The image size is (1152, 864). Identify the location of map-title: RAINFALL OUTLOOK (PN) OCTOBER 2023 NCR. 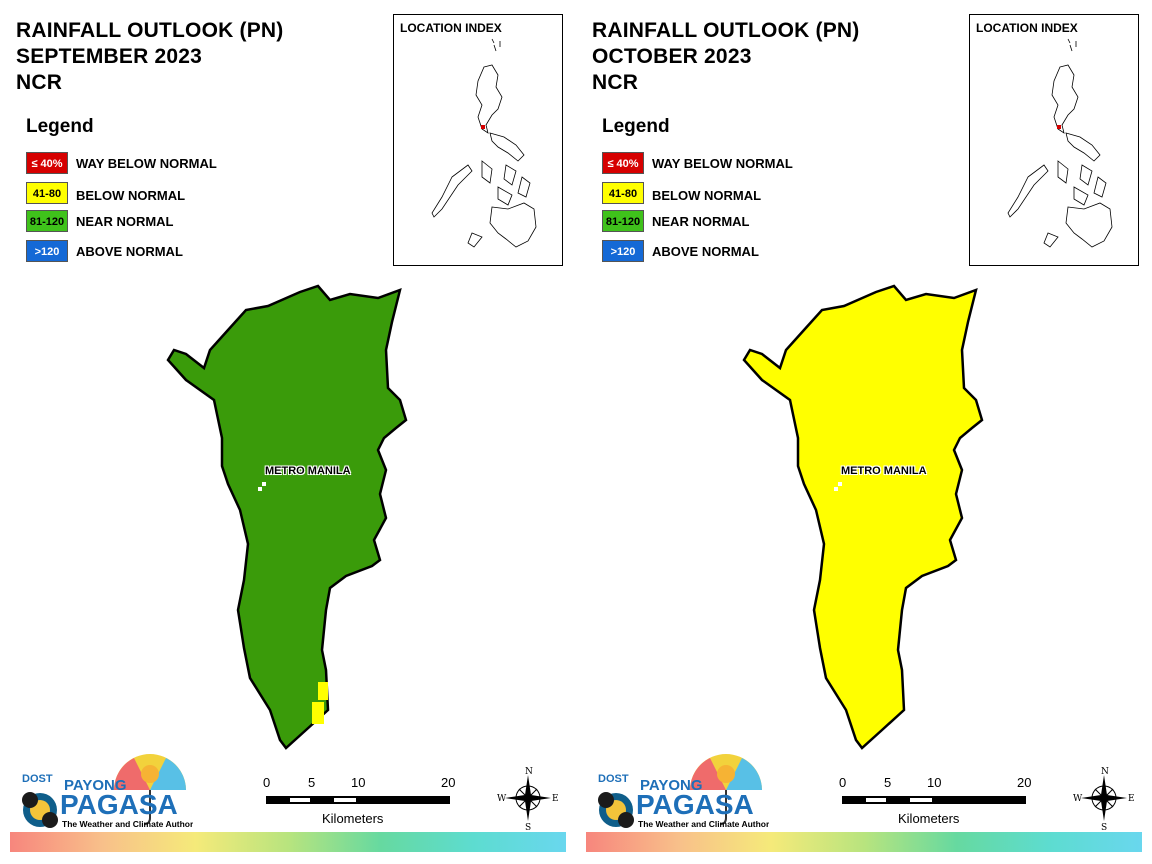
(725, 57).